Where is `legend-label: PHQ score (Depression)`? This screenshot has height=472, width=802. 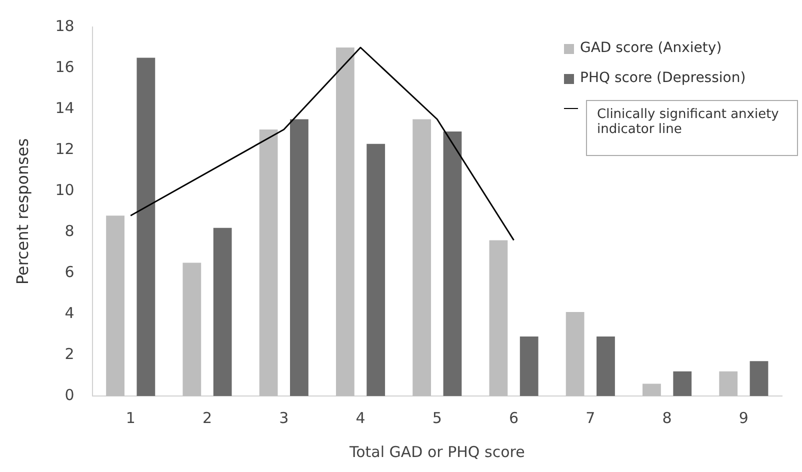 legend-label: PHQ score (Depression) is located at coordinates (663, 78).